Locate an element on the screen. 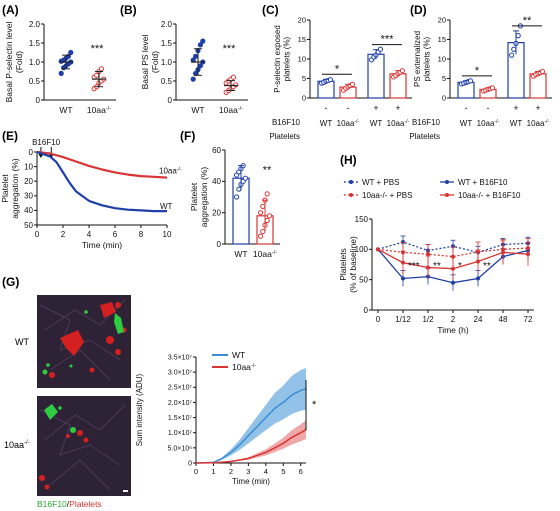  panel-f-ylabel-1: aggregation (%) is located at coordinates (204, 197).